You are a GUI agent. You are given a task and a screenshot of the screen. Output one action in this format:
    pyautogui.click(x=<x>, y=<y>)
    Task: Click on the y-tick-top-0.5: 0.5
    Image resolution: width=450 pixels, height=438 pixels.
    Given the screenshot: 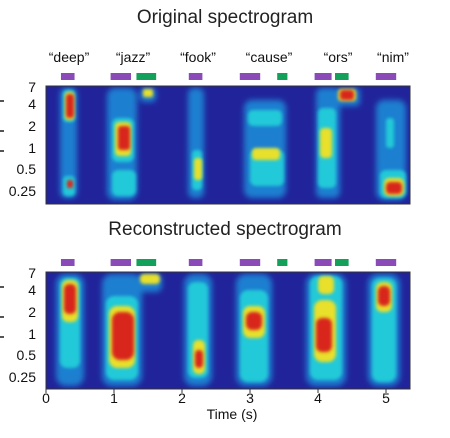 What is the action you would take?
    pyautogui.click(x=26, y=169)
    